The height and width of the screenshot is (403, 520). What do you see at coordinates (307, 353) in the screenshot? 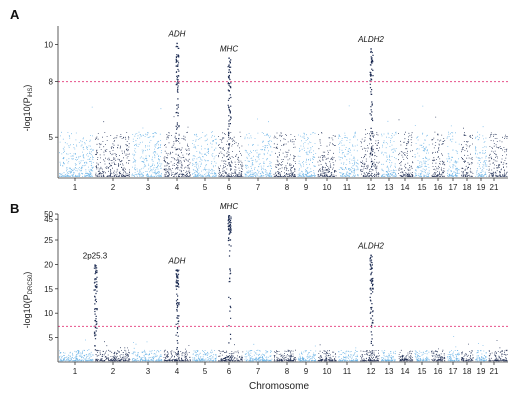
I see `chromosome-9-points` at bounding box center [307, 353].